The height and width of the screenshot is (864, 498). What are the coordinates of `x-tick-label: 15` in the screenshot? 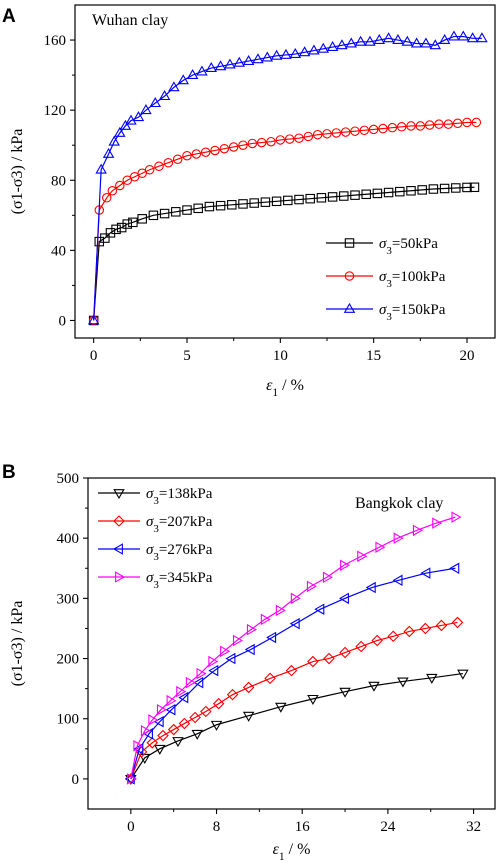 It's located at (373, 356).